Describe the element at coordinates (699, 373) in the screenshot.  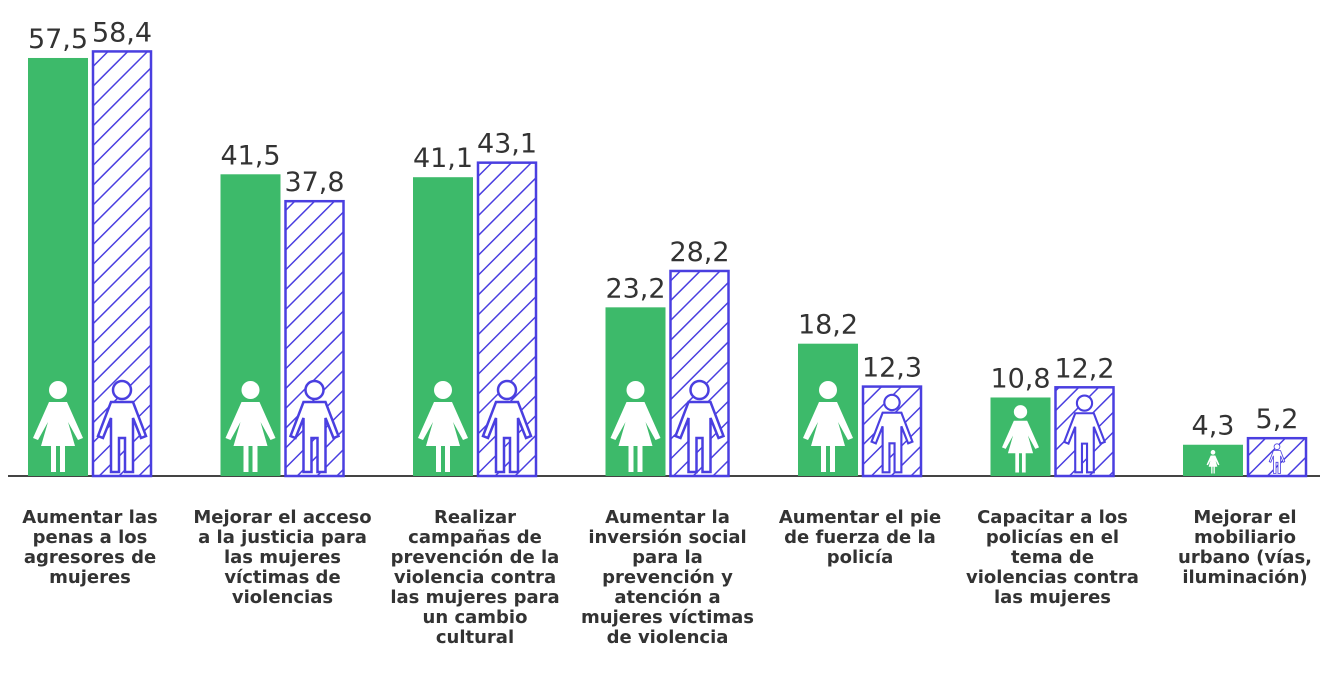
I see `bar` at that location.